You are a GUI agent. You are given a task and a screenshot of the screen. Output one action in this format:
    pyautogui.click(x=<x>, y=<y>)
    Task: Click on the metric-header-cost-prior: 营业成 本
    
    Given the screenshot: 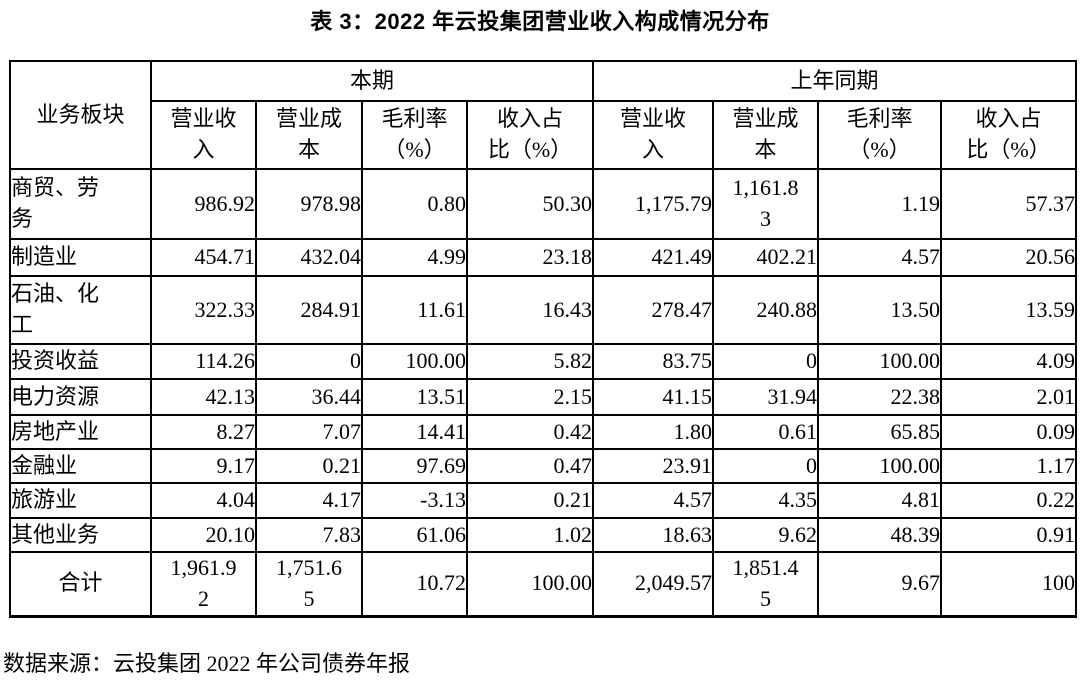 What is the action you would take?
    pyautogui.click(x=766, y=135)
    